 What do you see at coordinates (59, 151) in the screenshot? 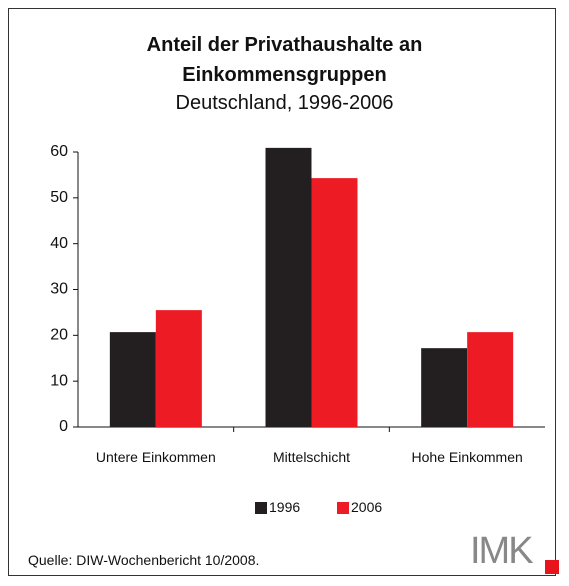
I see `y-tick-label: 60` at bounding box center [59, 151].